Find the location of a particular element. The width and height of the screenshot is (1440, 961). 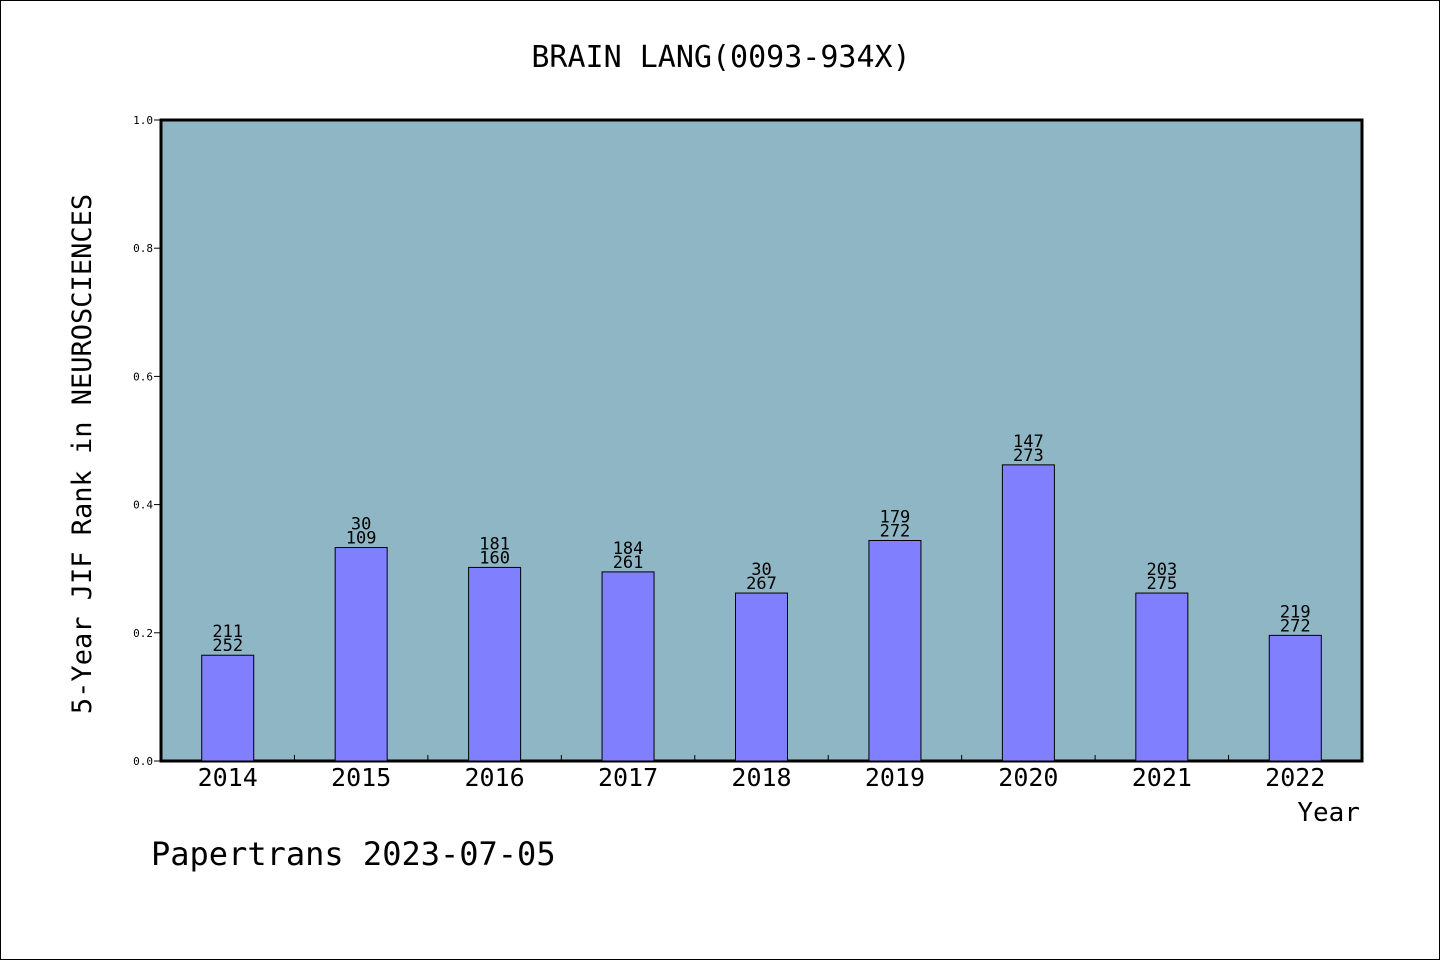

bar-label-bottom: 160 is located at coordinates (494, 558).